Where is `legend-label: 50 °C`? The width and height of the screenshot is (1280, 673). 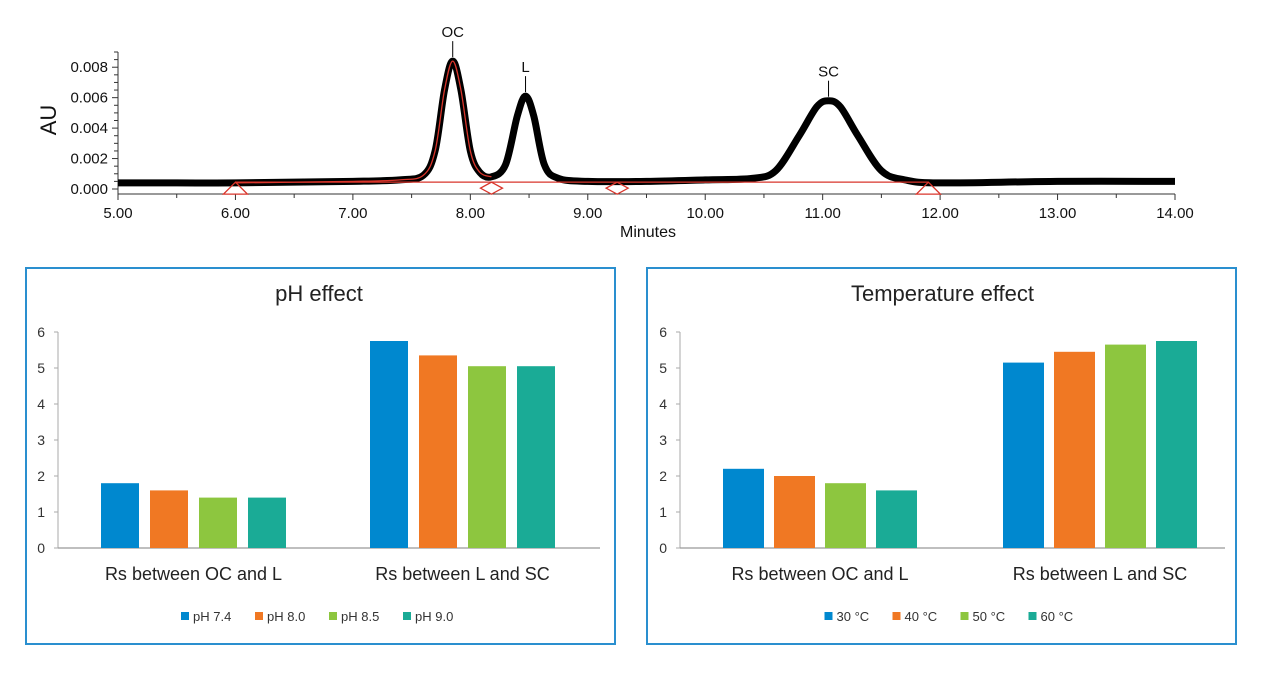 legend-label: 50 °C is located at coordinates (989, 616).